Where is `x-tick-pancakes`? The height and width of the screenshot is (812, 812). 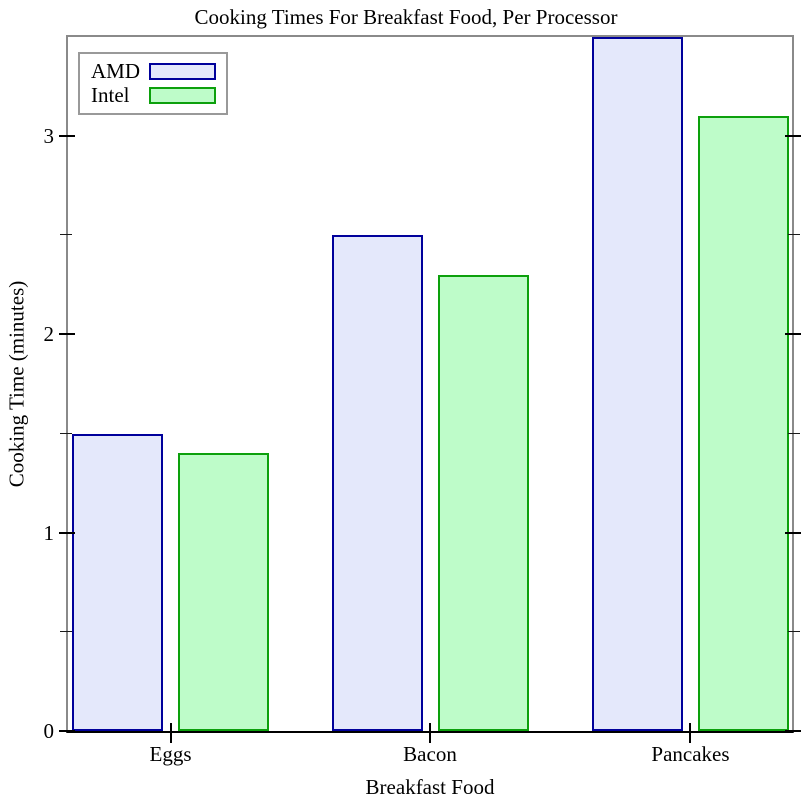 x-tick-pancakes is located at coordinates (690, 733).